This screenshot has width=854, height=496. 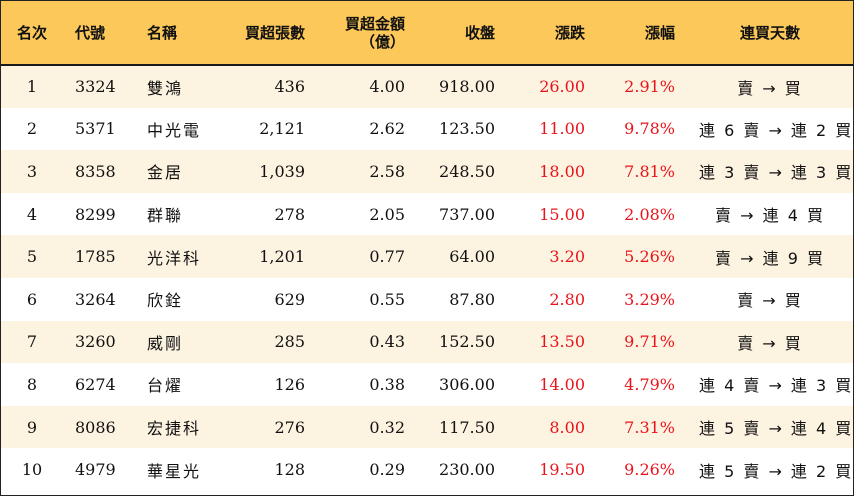 I want to click on cell-code: 8299, so click(x=95, y=214).